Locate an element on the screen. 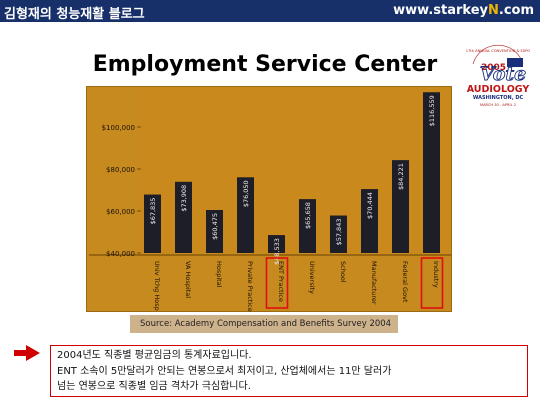  bar-value-label: $48,533 is located at coordinates (277, 251).